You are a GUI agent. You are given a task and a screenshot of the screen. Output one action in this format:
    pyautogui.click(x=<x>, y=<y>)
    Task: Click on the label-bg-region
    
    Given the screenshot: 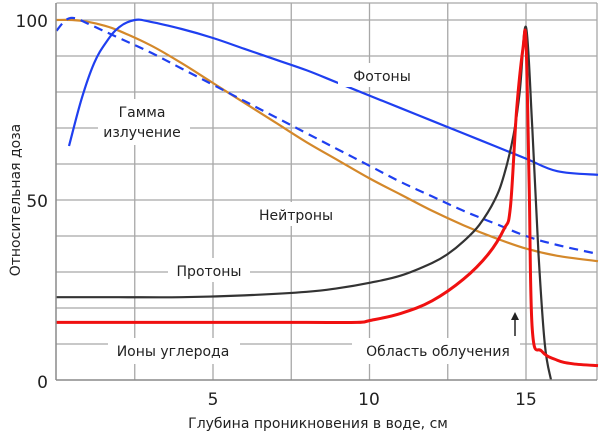 What is the action you would take?
    pyautogui.click(x=436, y=351)
    